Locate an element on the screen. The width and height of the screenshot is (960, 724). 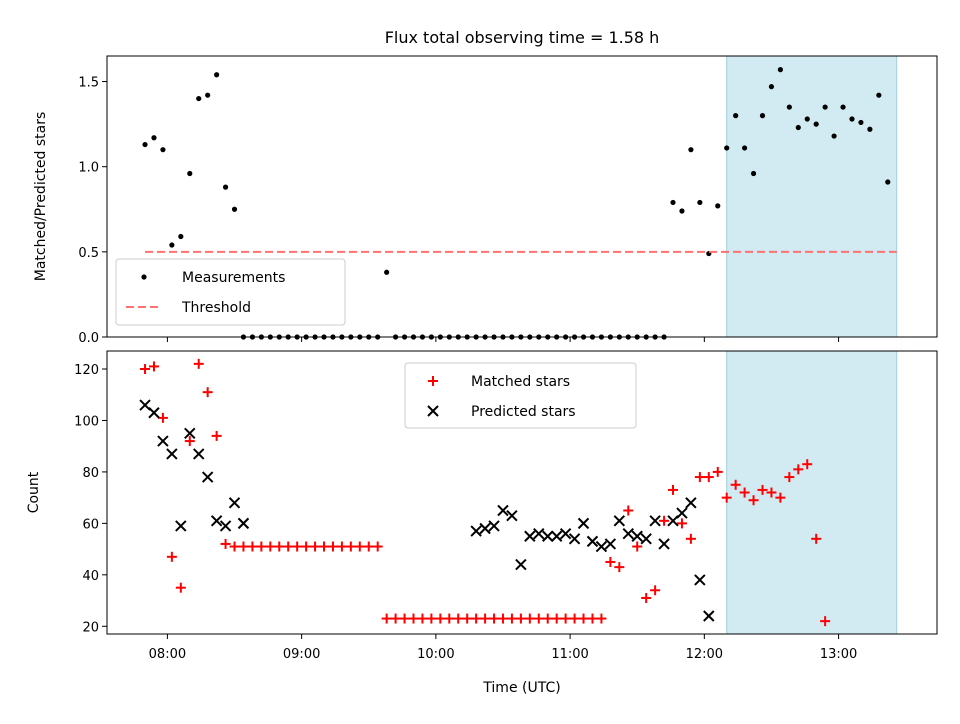
y-tick-label: 0.0 is located at coordinates (88, 338).